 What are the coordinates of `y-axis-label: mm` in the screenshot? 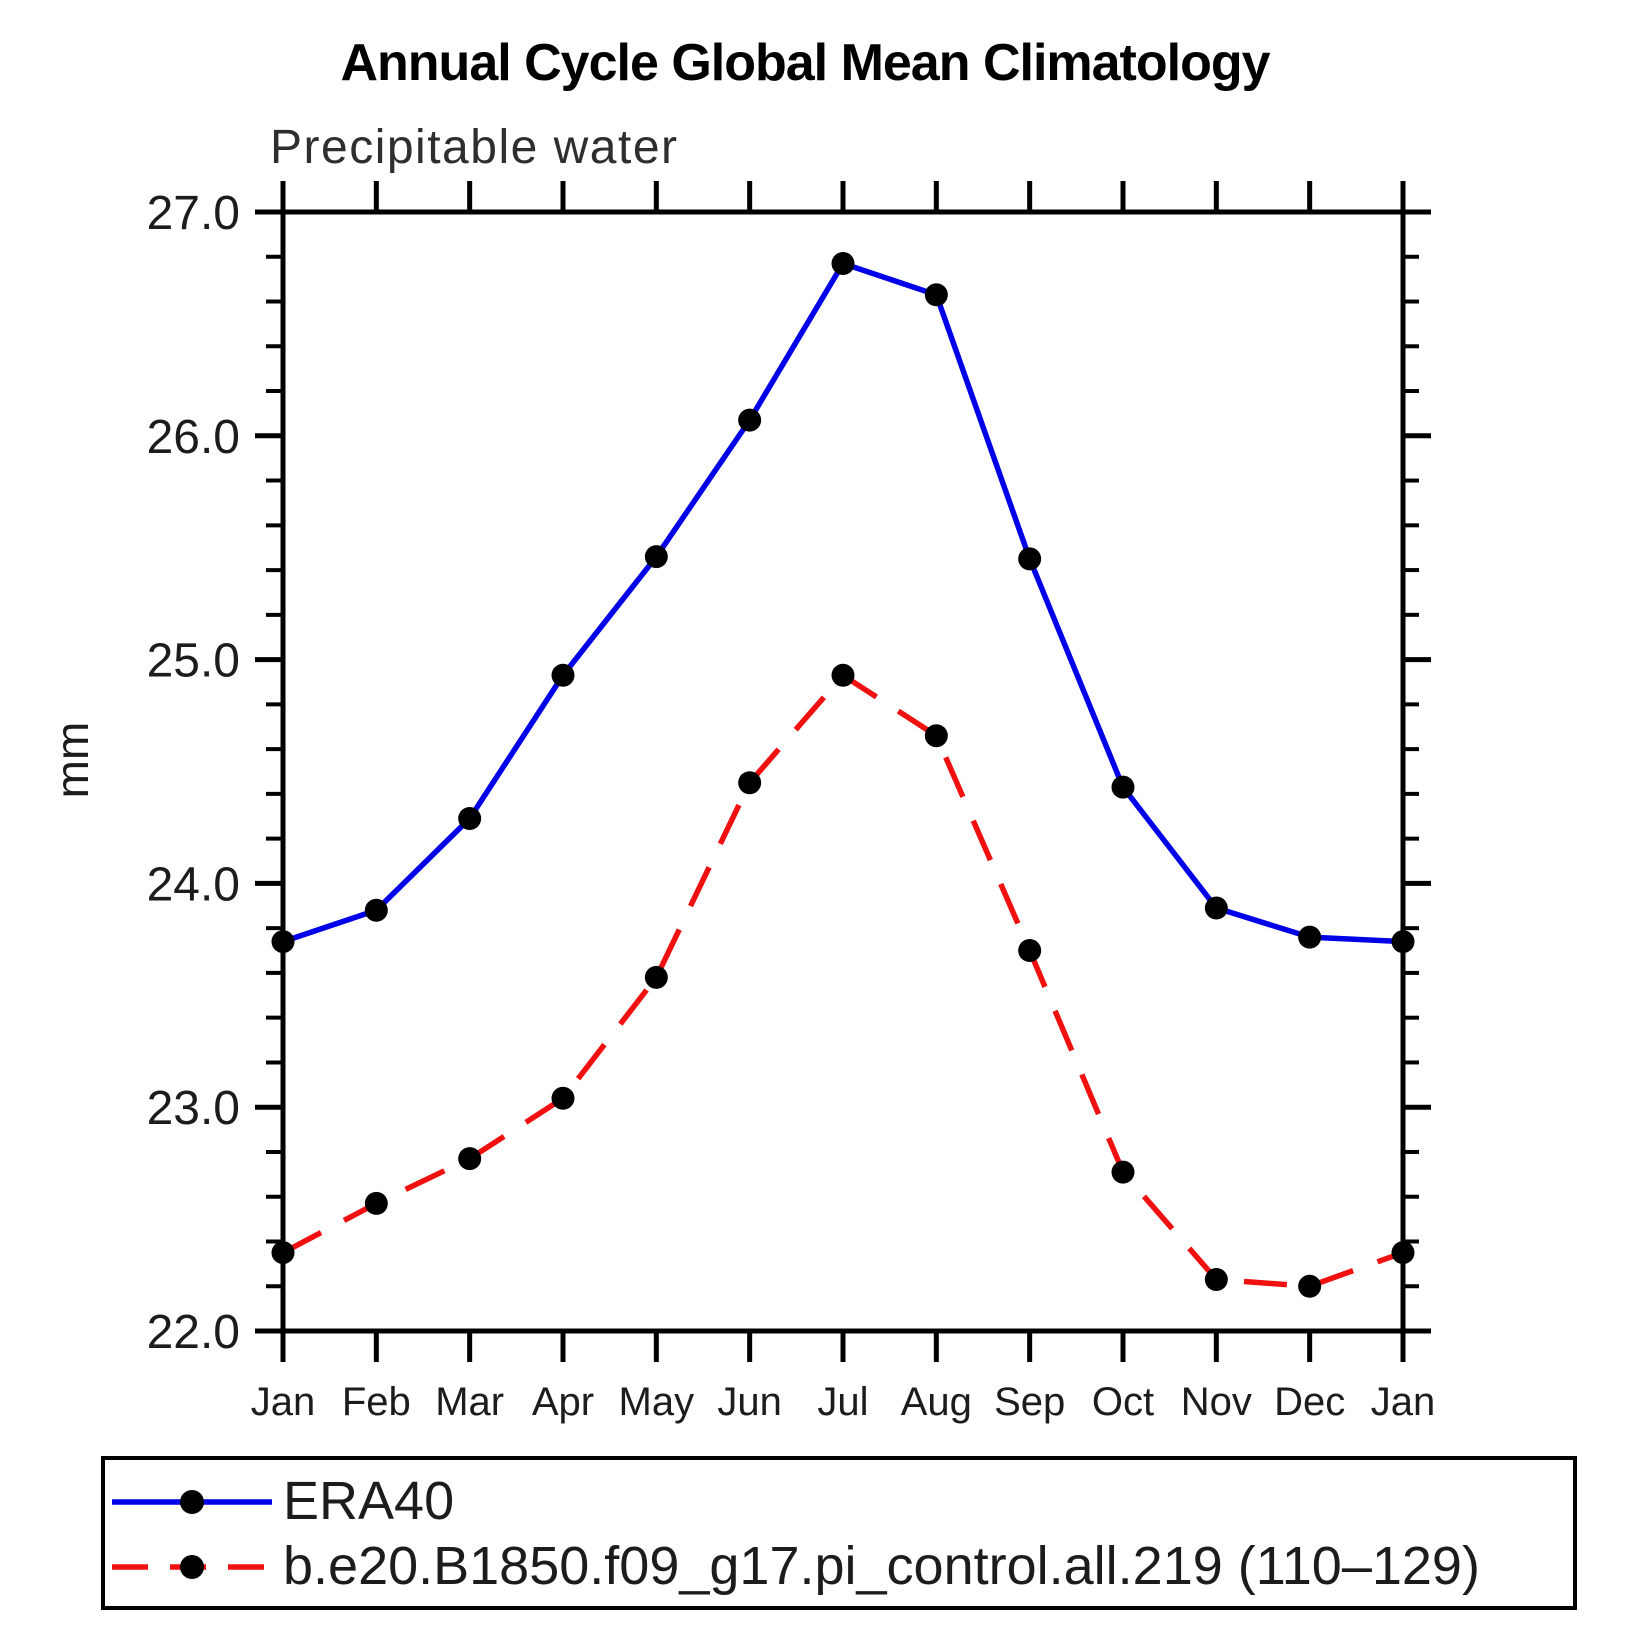 It's located at (72, 760).